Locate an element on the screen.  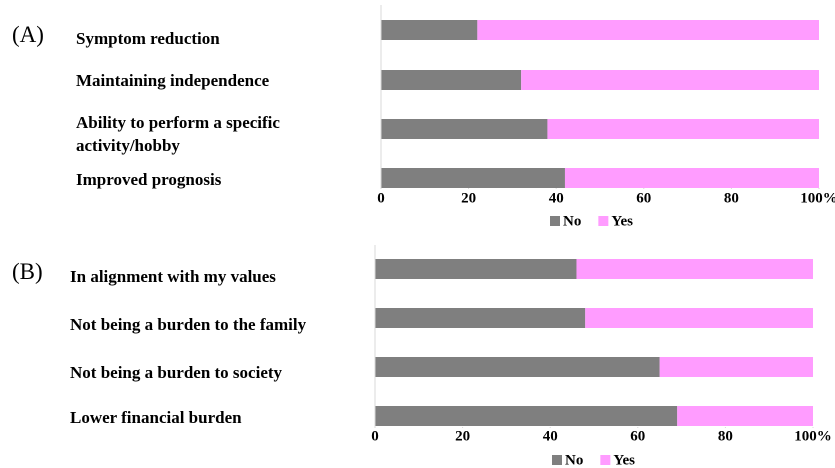
panel-label: (A) is located at coordinates (28, 34).